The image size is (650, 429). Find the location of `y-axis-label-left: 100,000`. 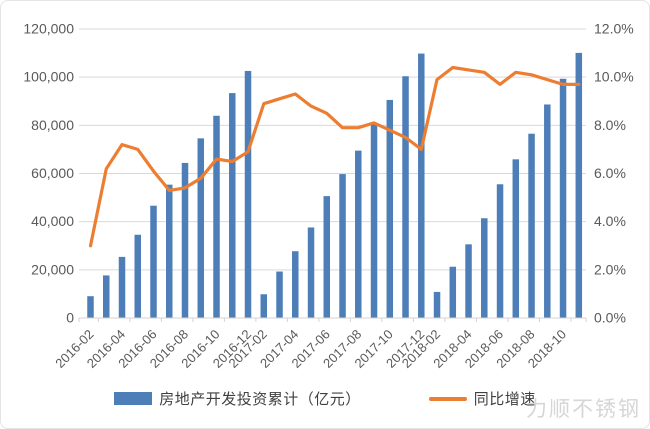

y-axis-label-left: 100,000 is located at coordinates (48, 77).